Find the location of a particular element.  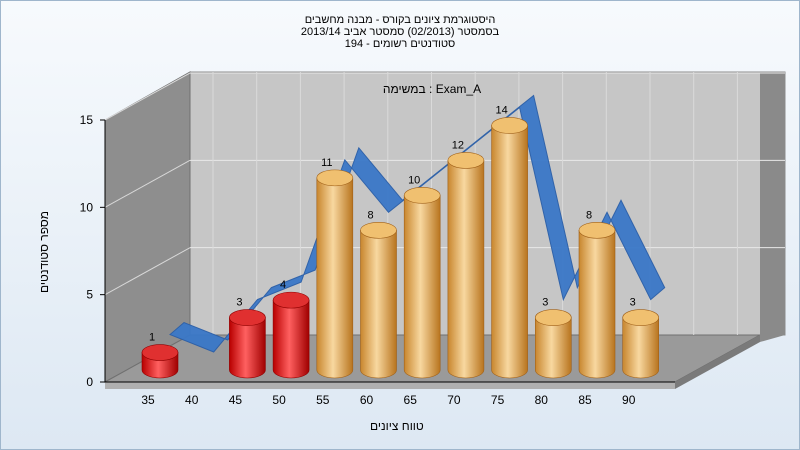

x-tick-label: 75 is located at coordinates (498, 400).